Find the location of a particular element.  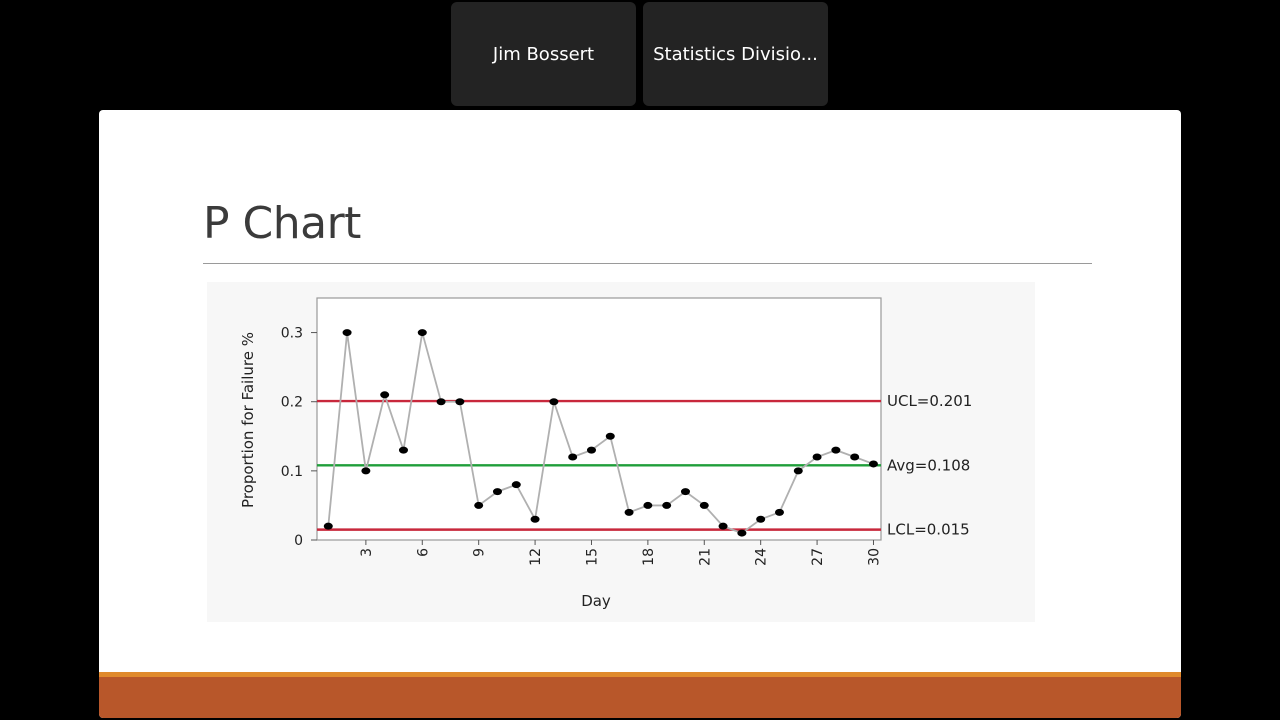

x-tick-label: 15 is located at coordinates (592, 557).